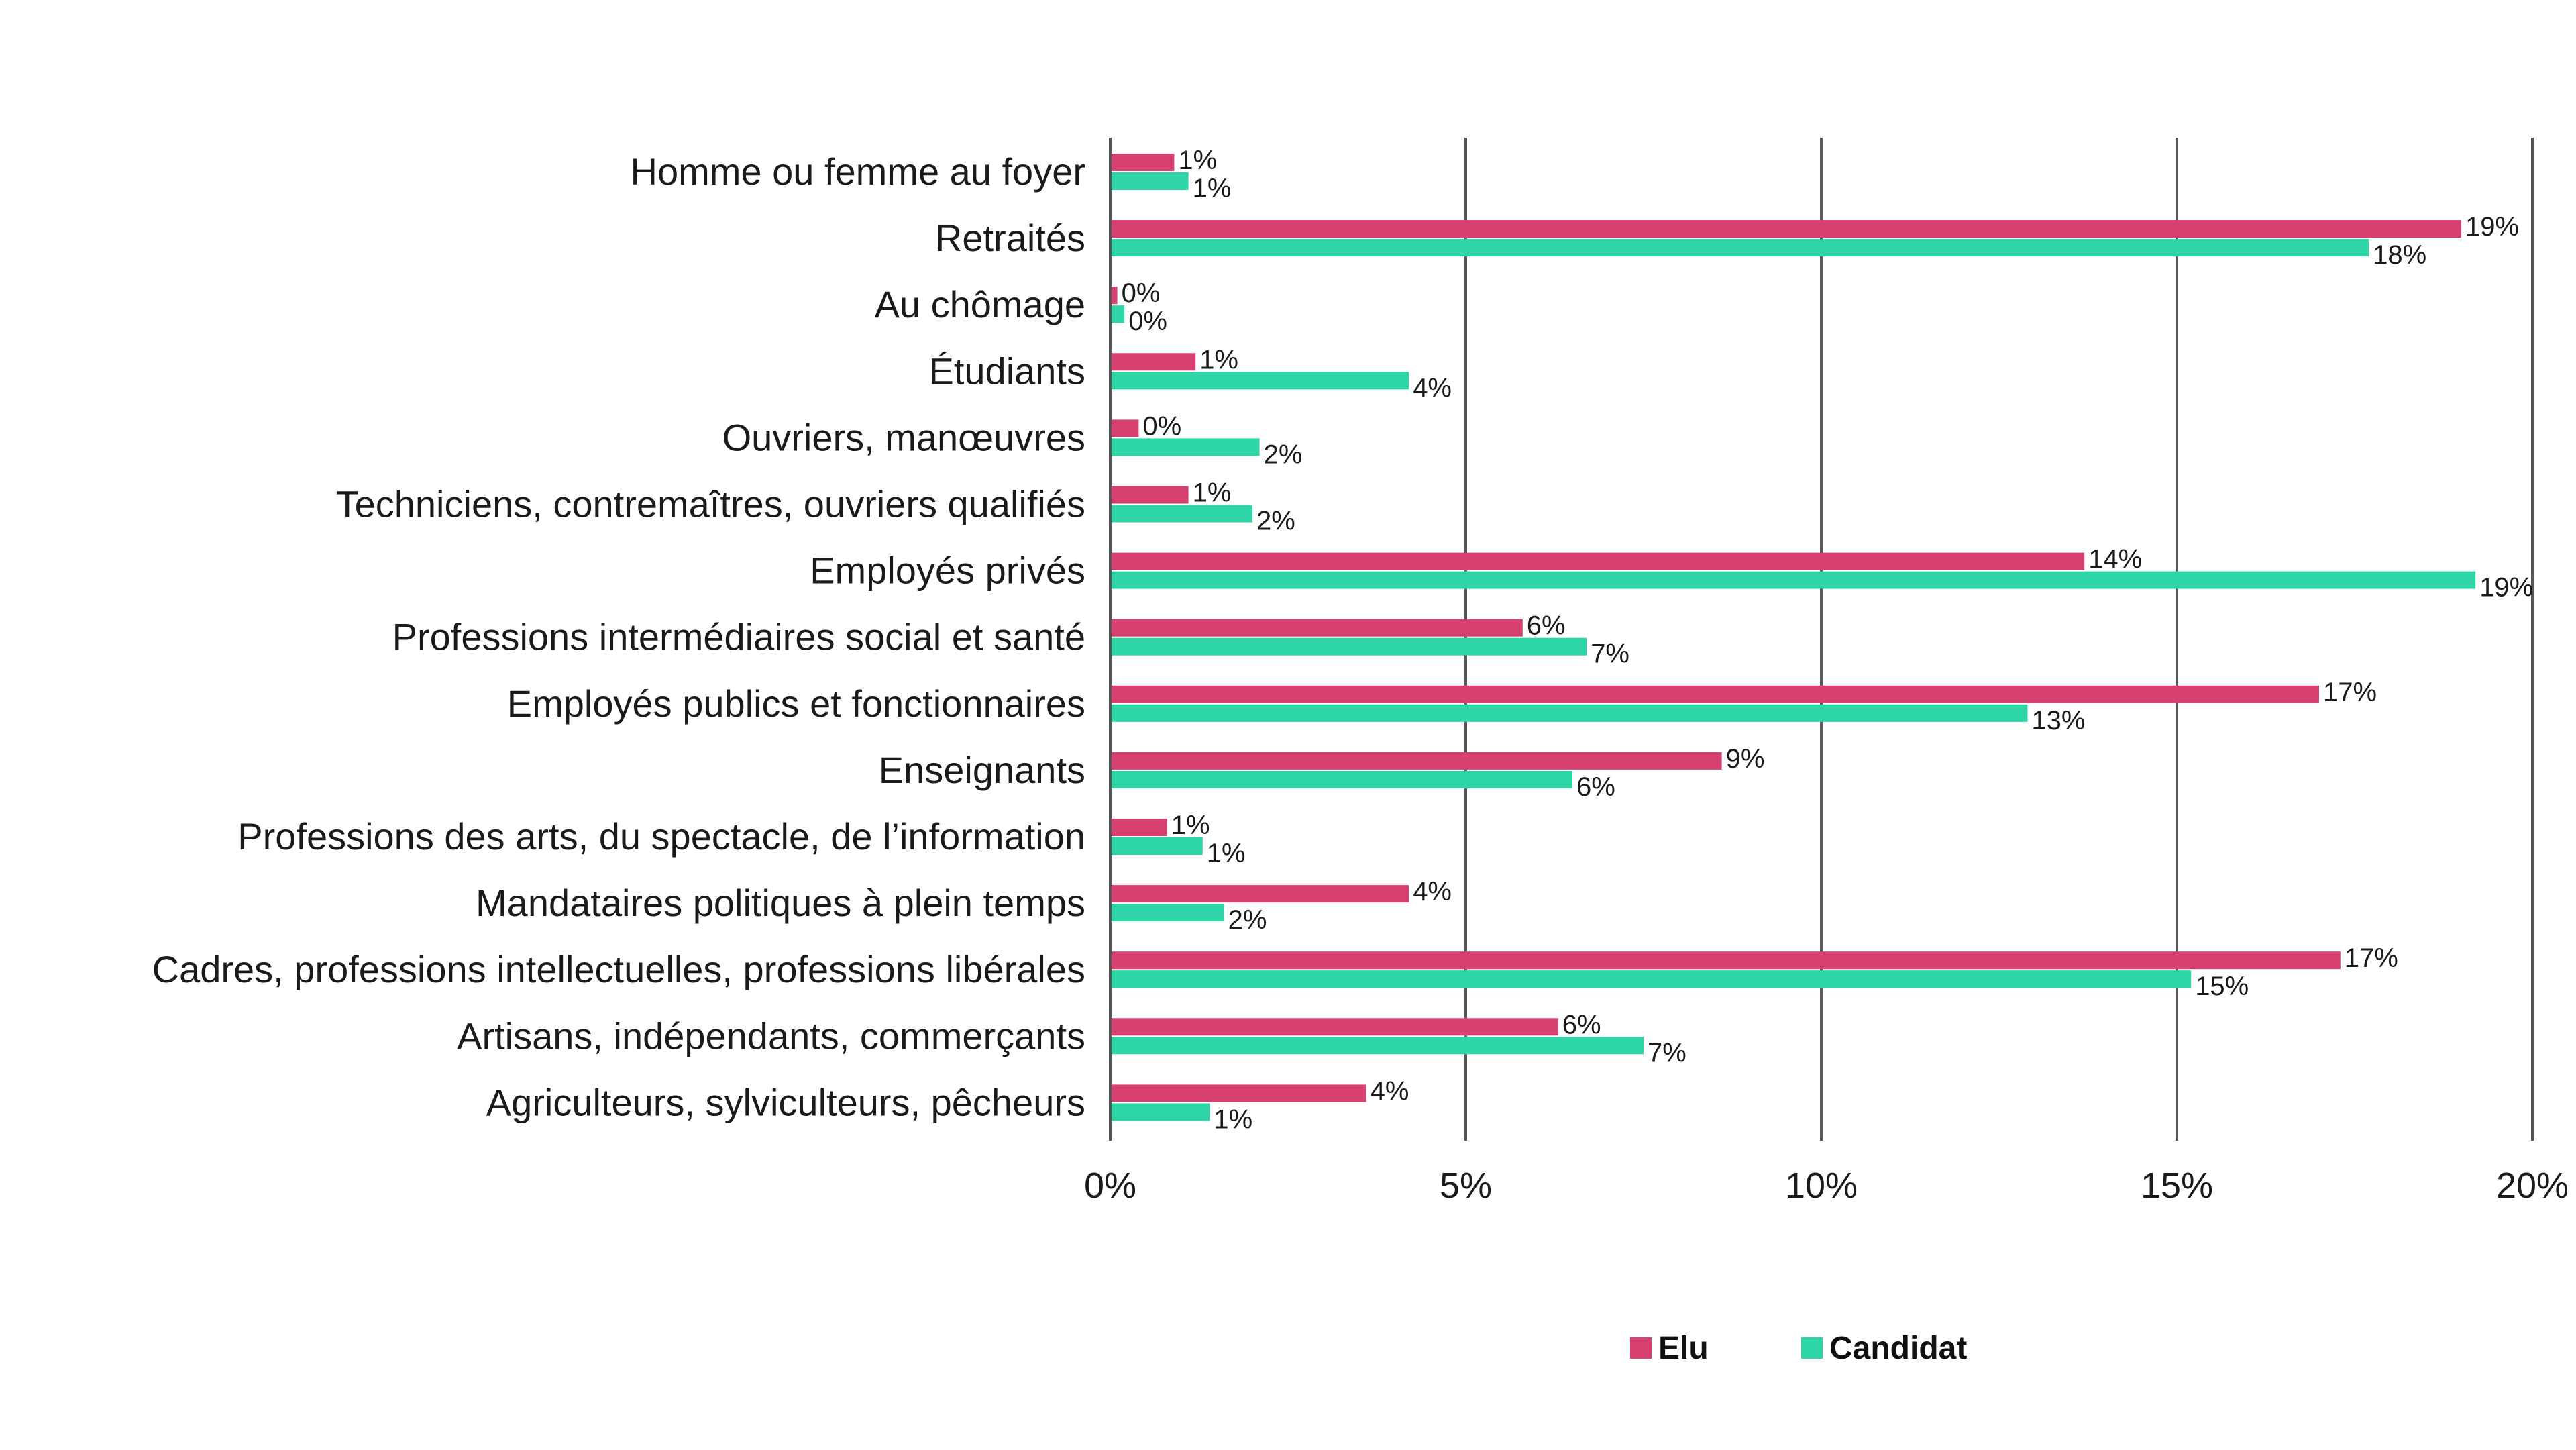 Image resolution: width=2576 pixels, height=1450 pixels. Describe the element at coordinates (1812, 1348) in the screenshot. I see `legend-swatch-candidat` at that location.